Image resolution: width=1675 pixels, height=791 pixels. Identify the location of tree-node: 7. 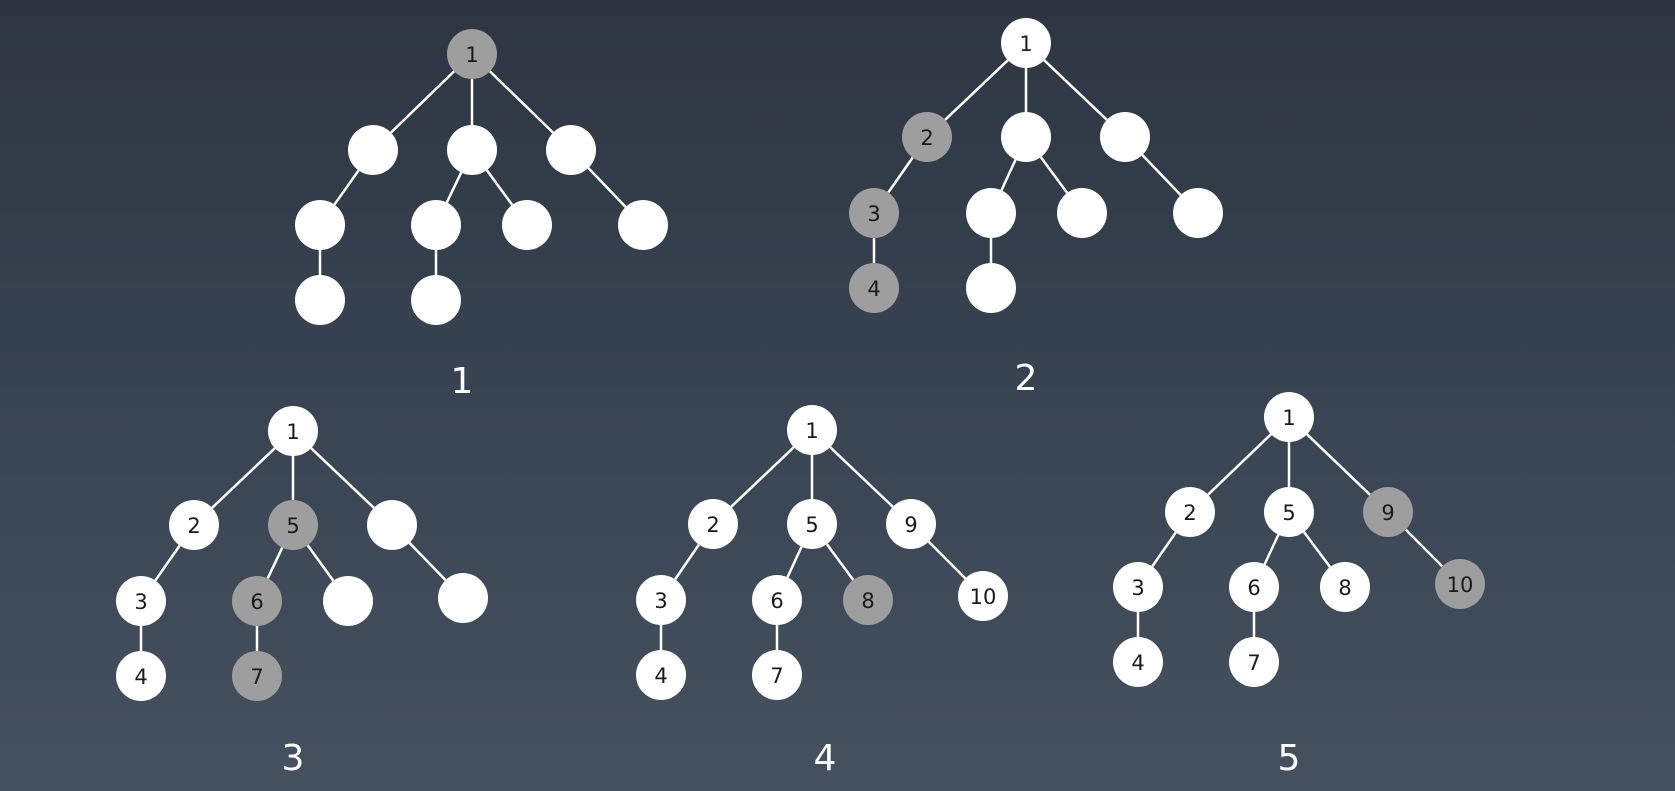
(257, 676).